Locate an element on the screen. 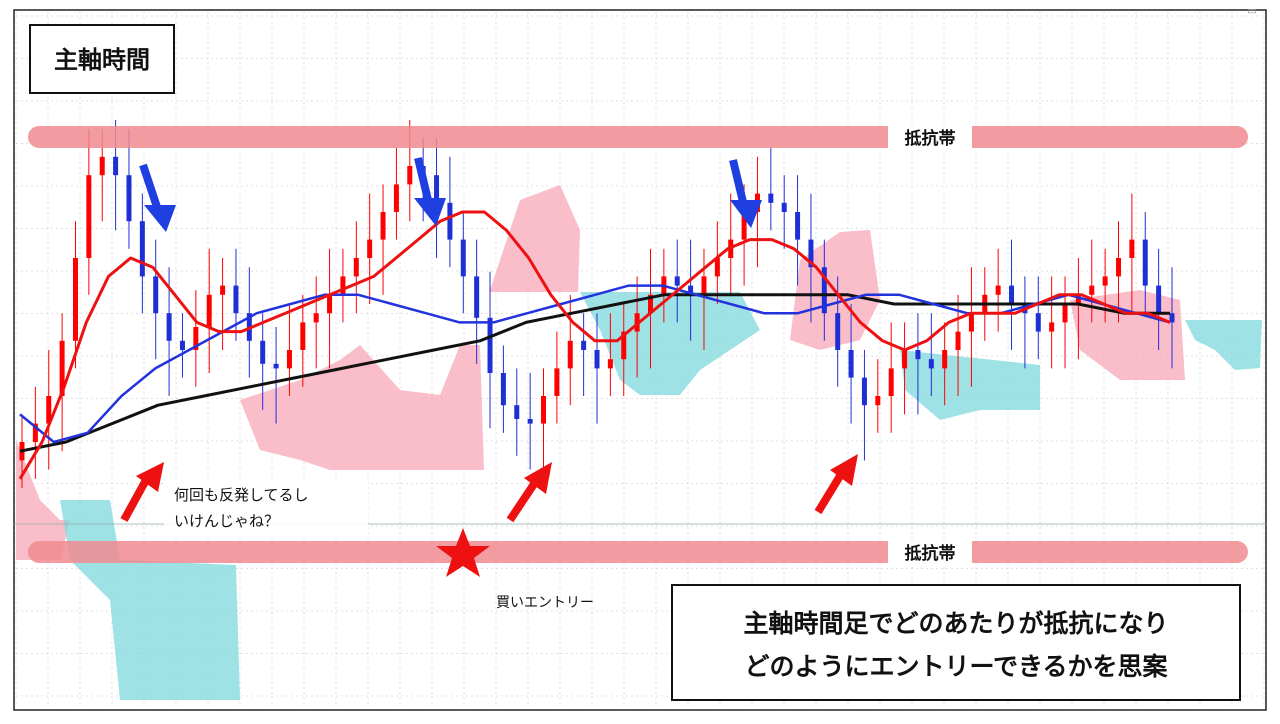 Image resolution: width=1280 pixels, height=724 pixels. resistance-label-top: 抵抗帯 is located at coordinates (930, 138).